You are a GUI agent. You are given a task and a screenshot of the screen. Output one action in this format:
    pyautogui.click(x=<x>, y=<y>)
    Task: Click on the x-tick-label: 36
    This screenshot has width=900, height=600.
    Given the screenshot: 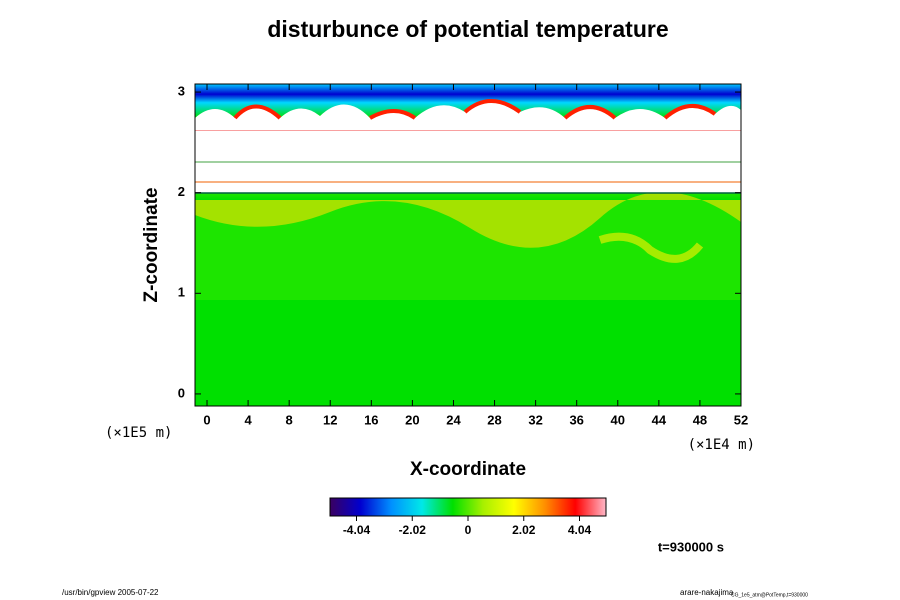 What is the action you would take?
    pyautogui.click(x=576, y=419)
    